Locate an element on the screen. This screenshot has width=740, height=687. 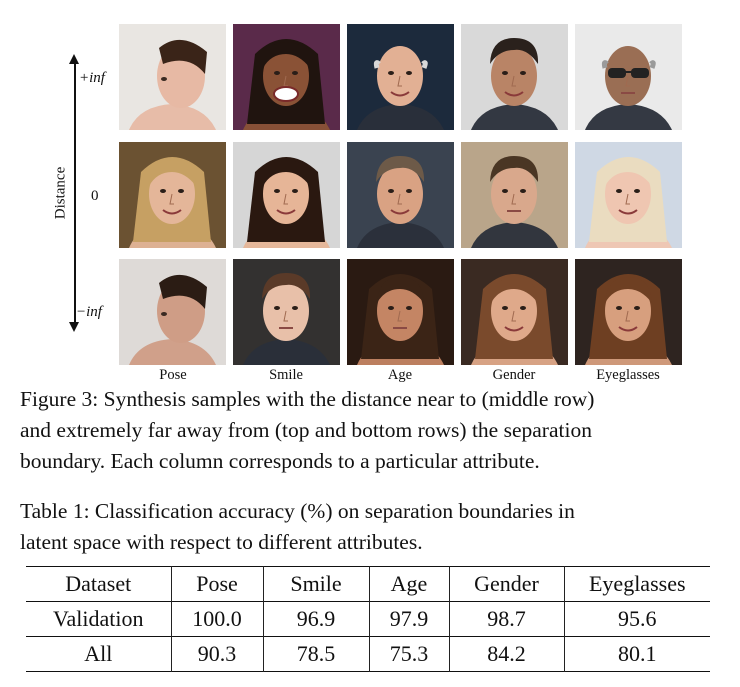
column-label-smile: Smile is located at coordinates (286, 375).